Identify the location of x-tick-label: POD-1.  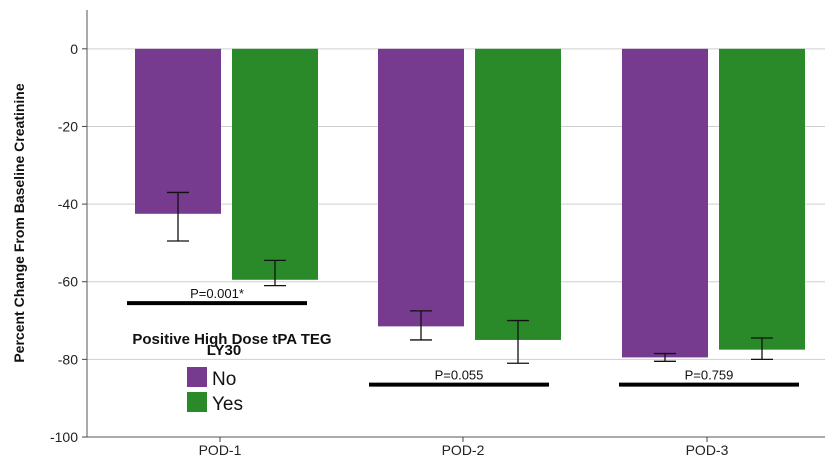
(220, 450).